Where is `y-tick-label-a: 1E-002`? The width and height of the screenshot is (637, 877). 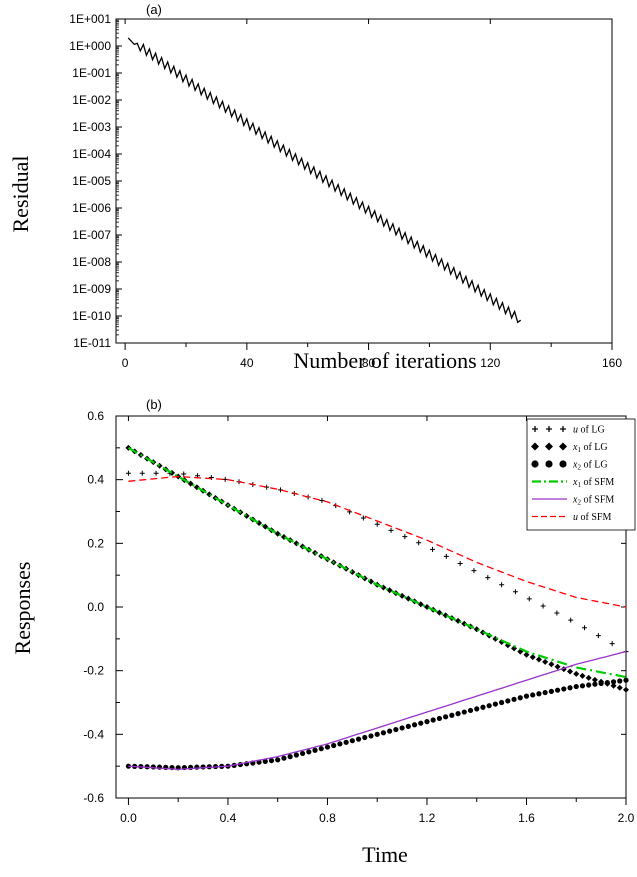
y-tick-label-a: 1E-002 is located at coordinates (91, 100).